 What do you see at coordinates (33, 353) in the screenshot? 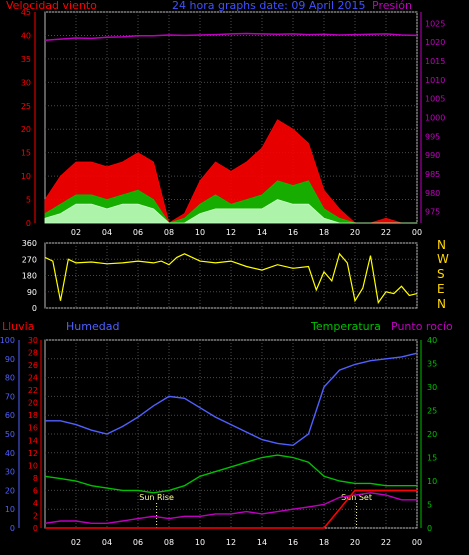
I see `rain-tick-label: 28` at bounding box center [33, 353].